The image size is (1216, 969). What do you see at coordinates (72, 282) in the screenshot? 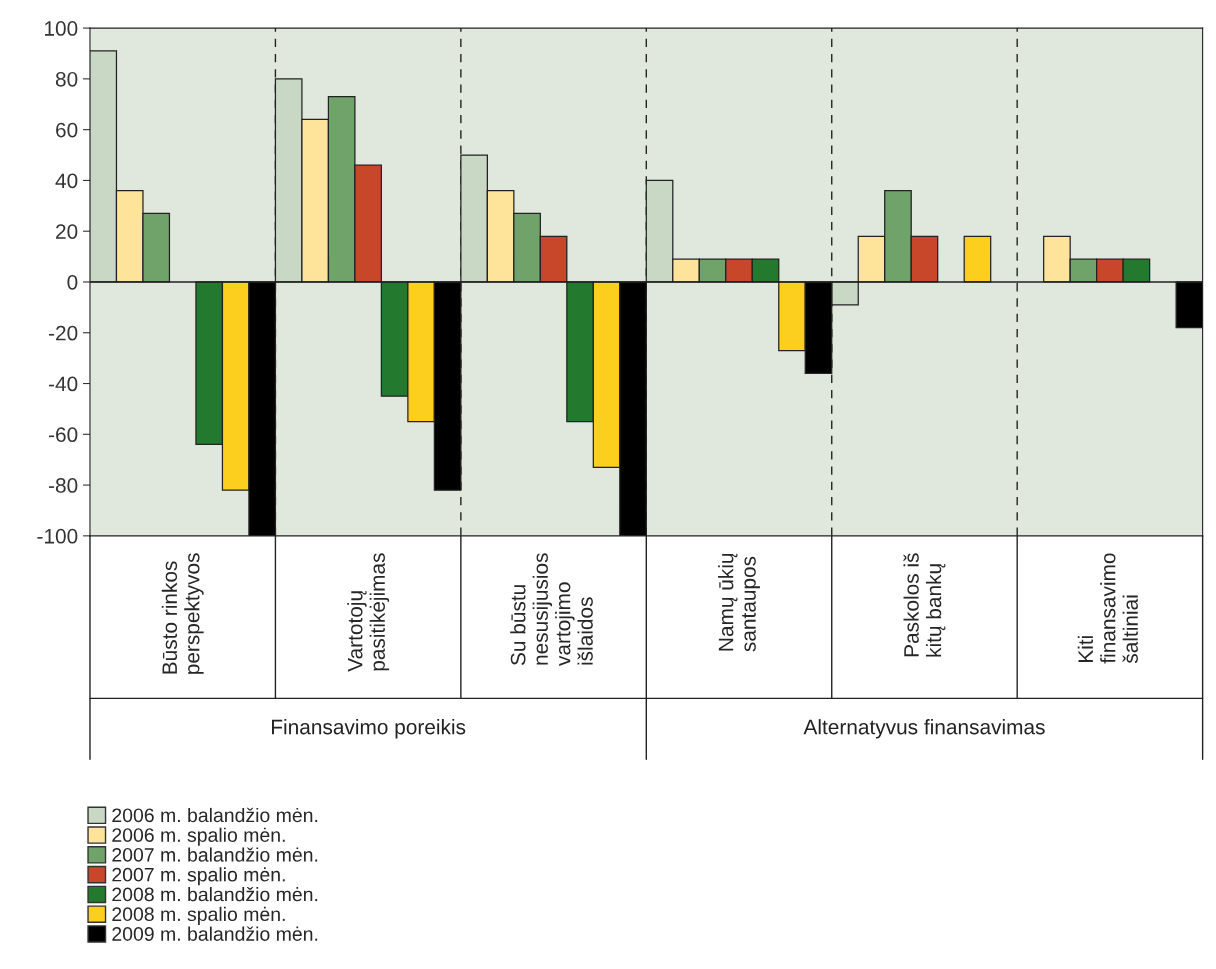
I see `y-tick-label: 0` at bounding box center [72, 282].